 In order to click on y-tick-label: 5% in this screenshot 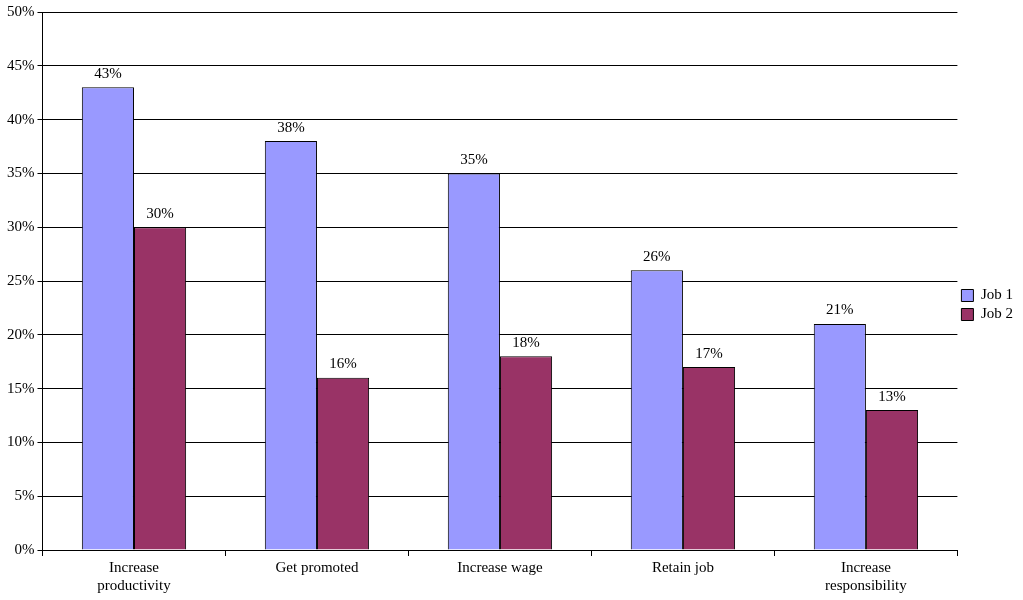, I will do `click(24, 495)`.